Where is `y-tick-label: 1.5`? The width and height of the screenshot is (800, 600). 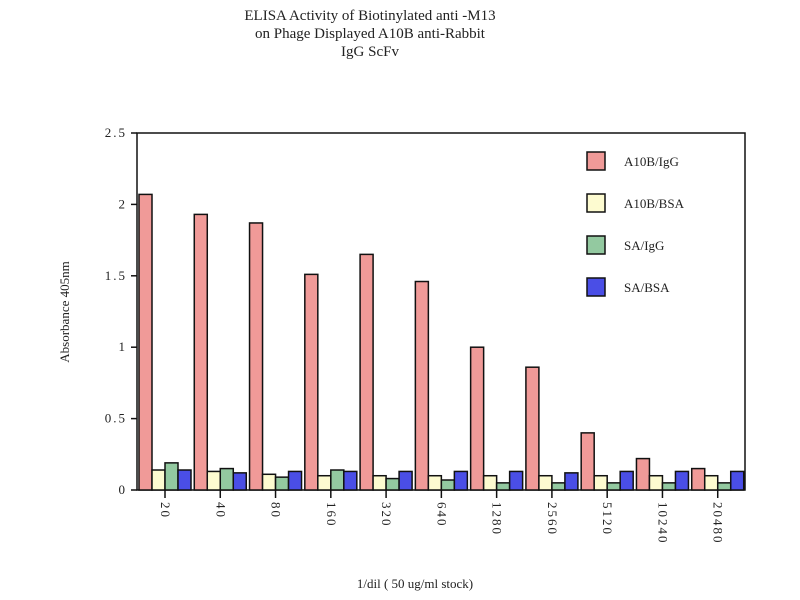
y-tick-label: 1.5 is located at coordinates (116, 275).